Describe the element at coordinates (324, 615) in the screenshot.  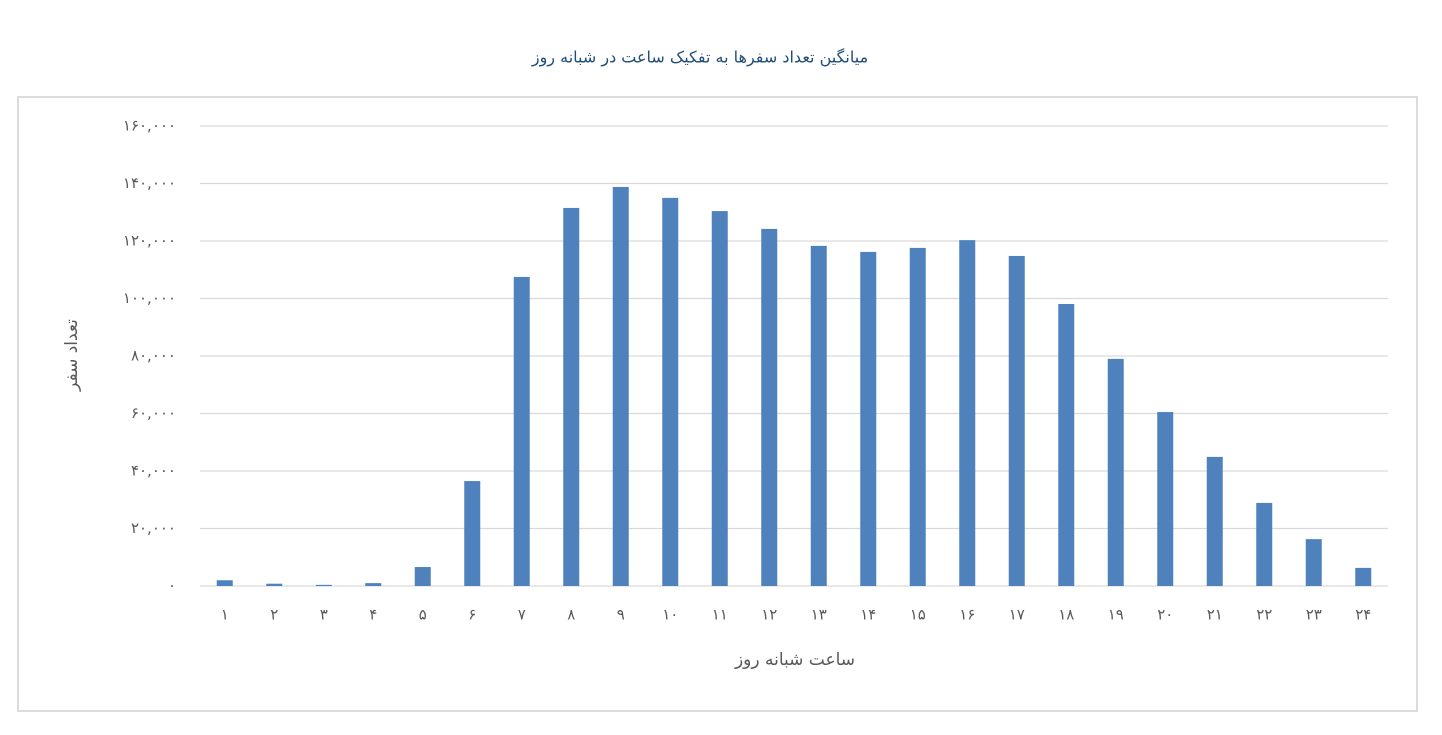
I see `x-tick-label: ۳` at that location.